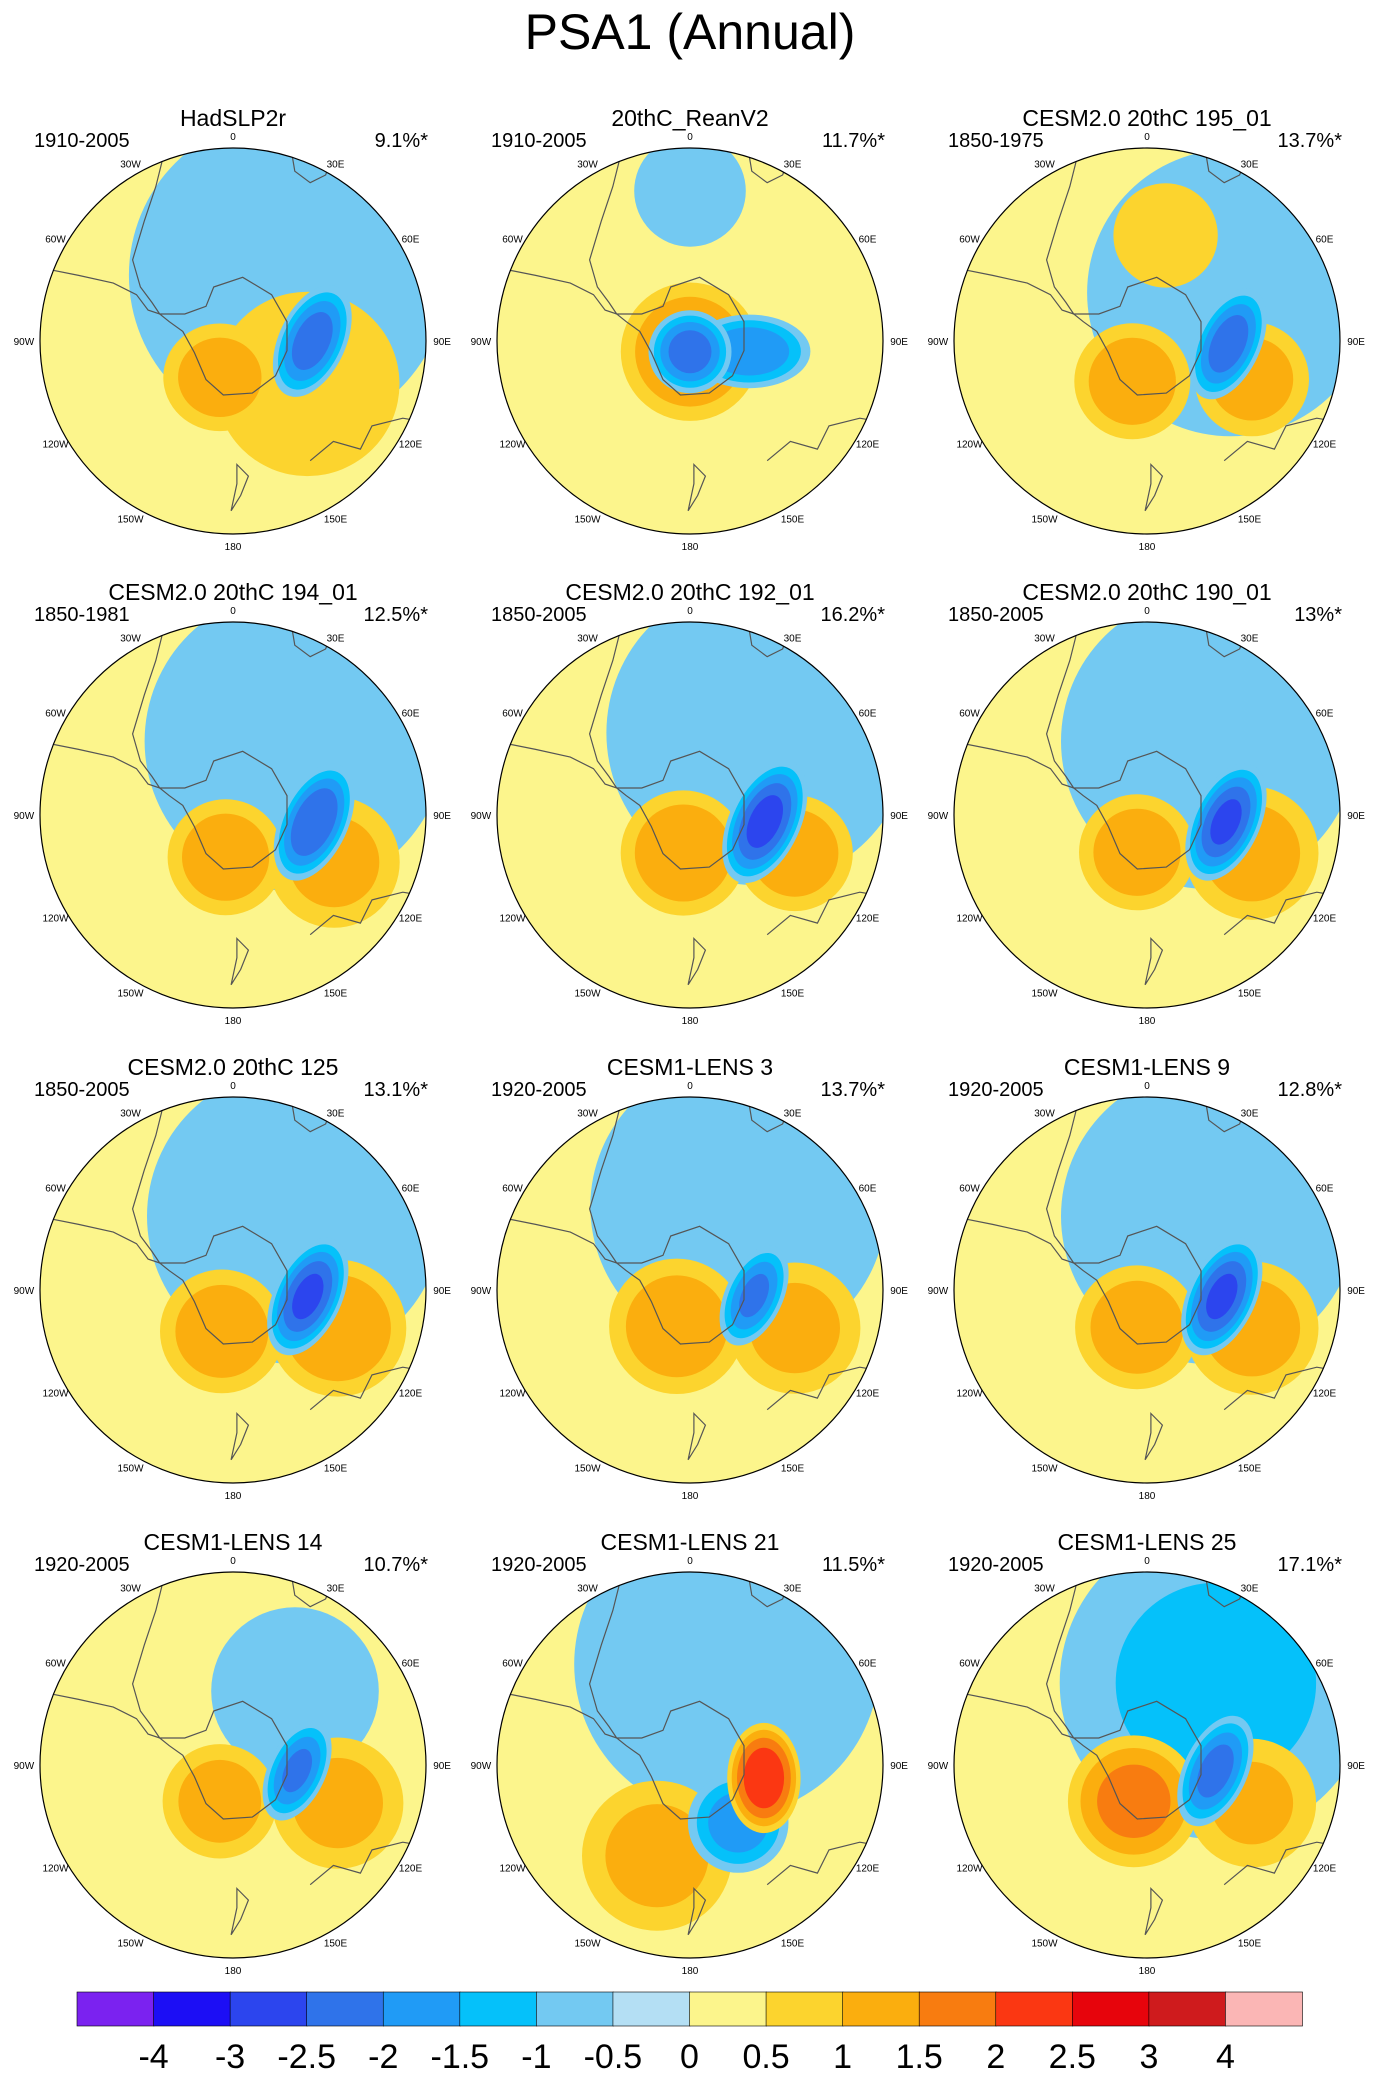 The height and width of the screenshot is (2086, 1380). I want to click on panel-variance: 12.5%*, so click(396, 615).